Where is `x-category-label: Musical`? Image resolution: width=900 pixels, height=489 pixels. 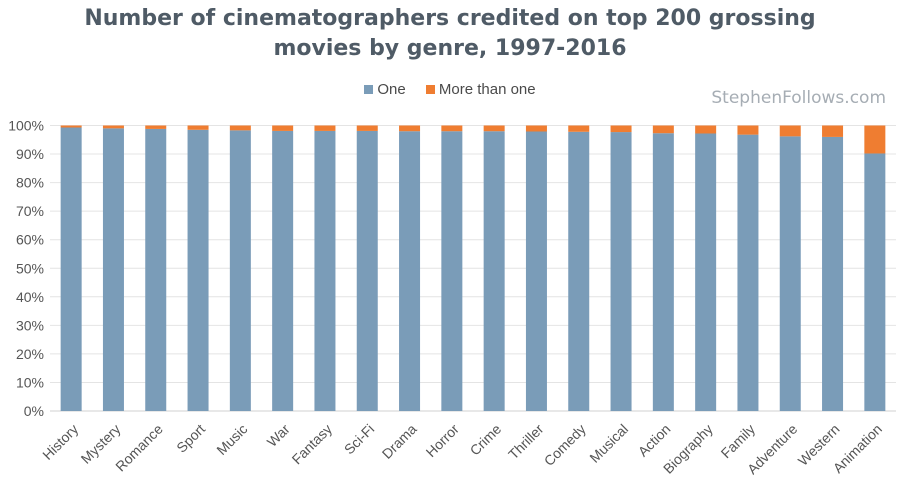
x-category-label: Musical is located at coordinates (608, 443).